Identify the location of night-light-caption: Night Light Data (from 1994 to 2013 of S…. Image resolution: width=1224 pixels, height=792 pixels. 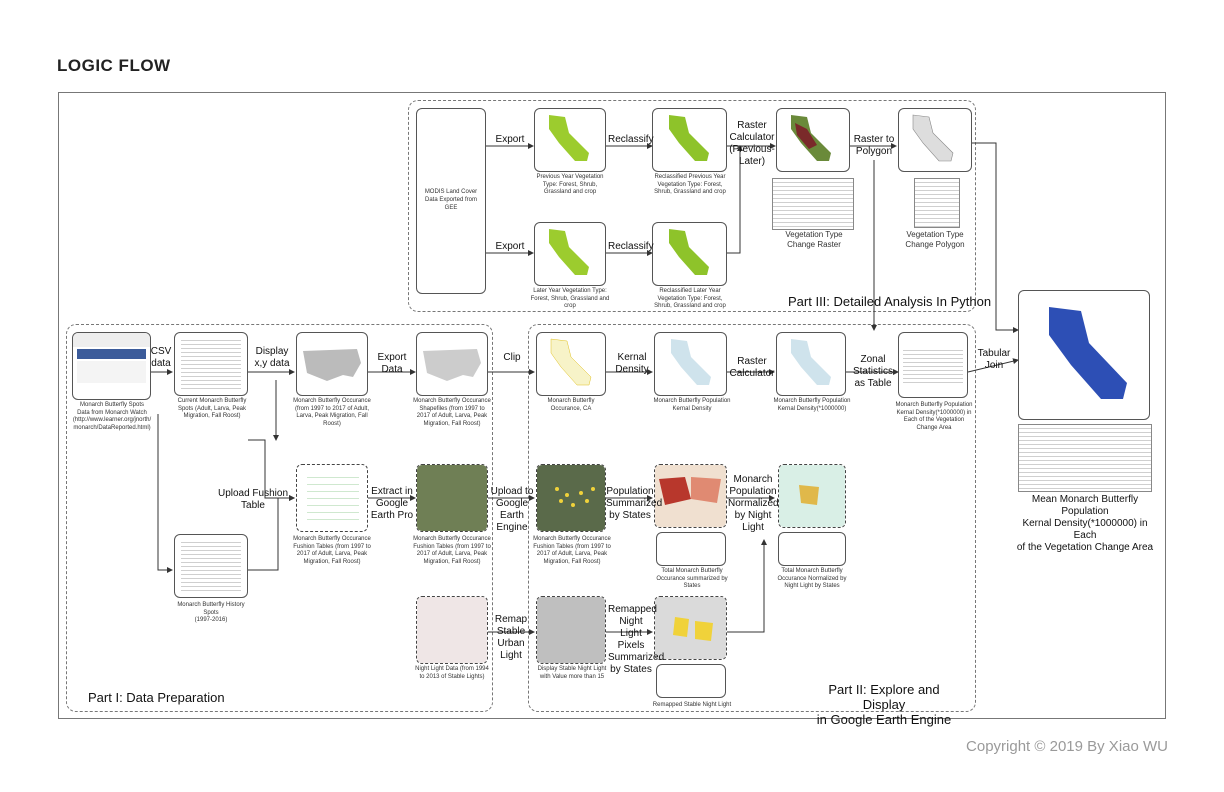
(452, 673).